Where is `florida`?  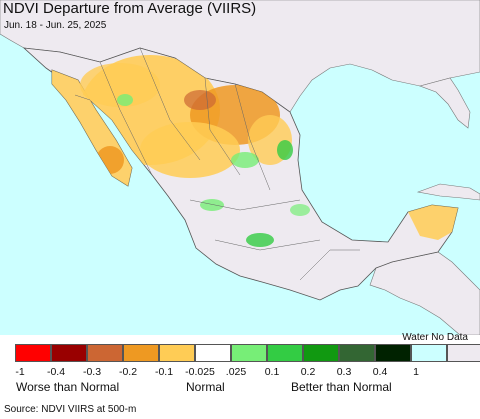 florida is located at coordinates (445, 103).